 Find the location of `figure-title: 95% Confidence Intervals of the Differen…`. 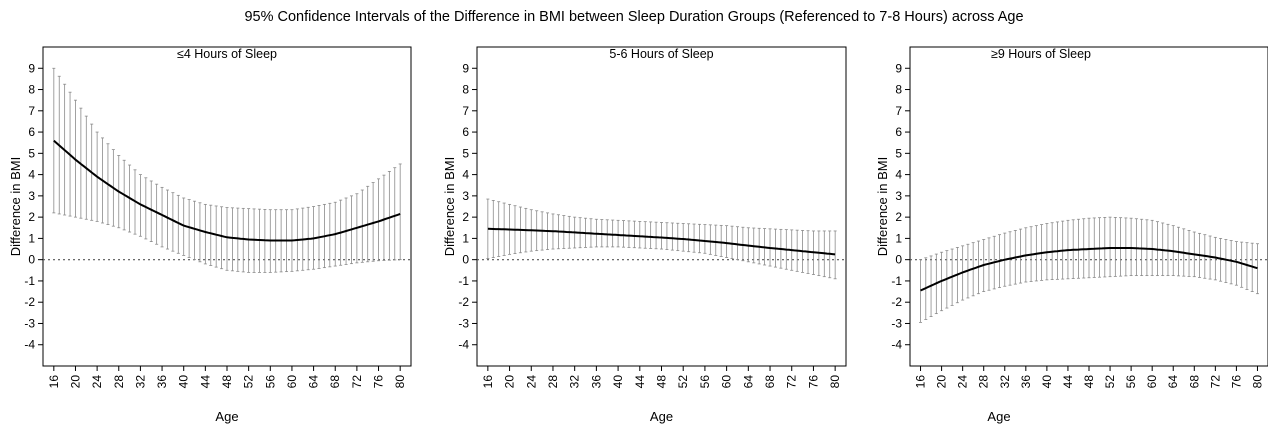

figure-title: 95% Confidence Intervals of the Differen… is located at coordinates (634, 17).